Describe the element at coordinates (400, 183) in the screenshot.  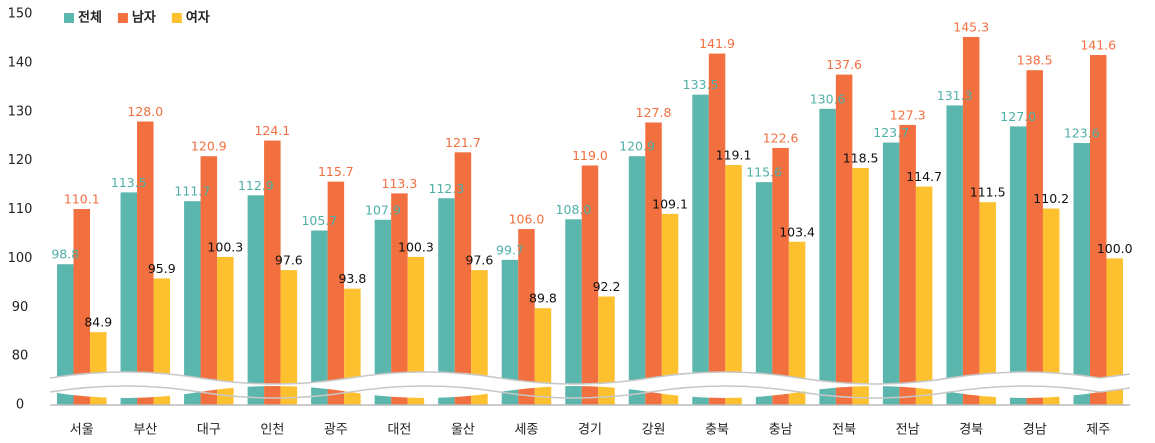
I see `value-label: 113.3` at that location.